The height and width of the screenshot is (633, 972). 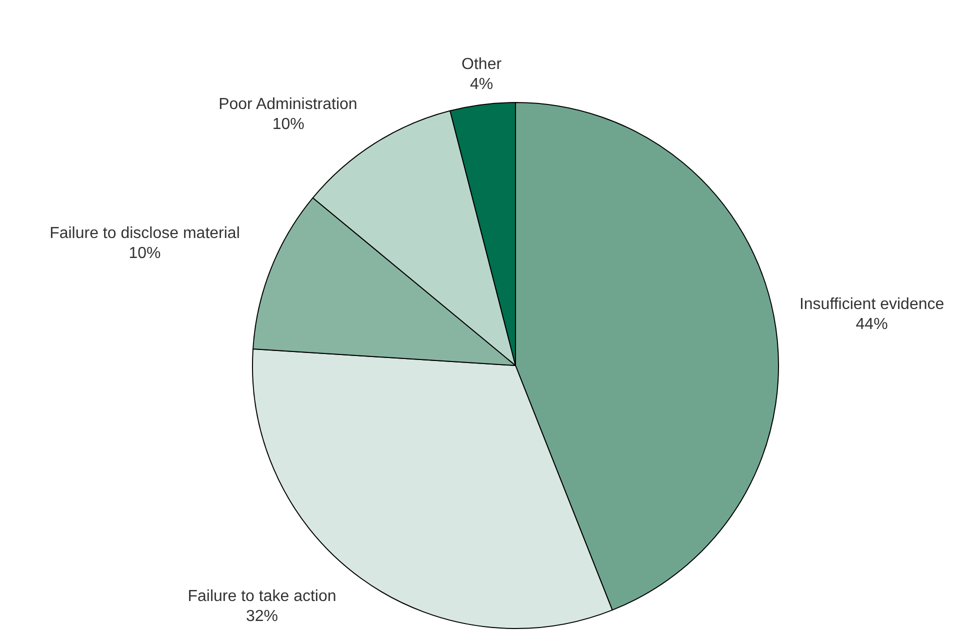 I want to click on slice-label: Insufficient evidence, so click(x=871, y=305).